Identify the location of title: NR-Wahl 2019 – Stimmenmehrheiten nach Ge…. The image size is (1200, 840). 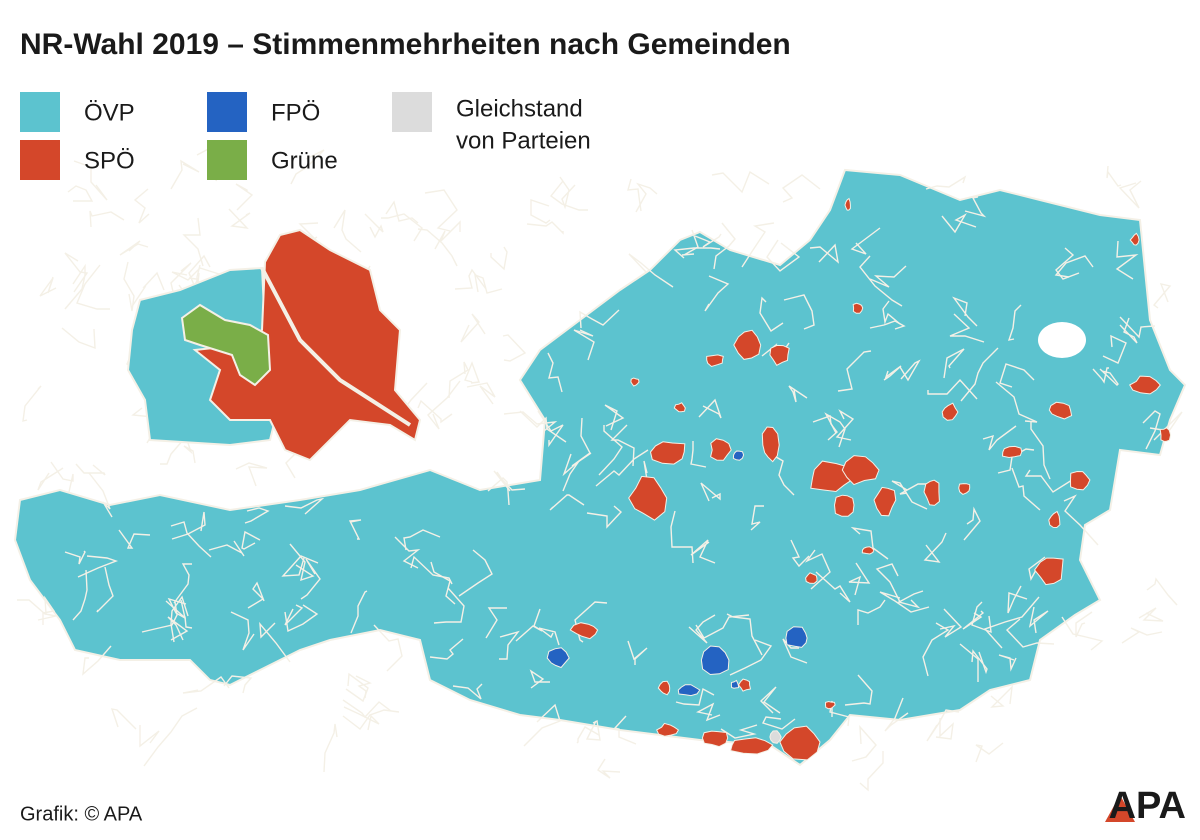
(405, 44).